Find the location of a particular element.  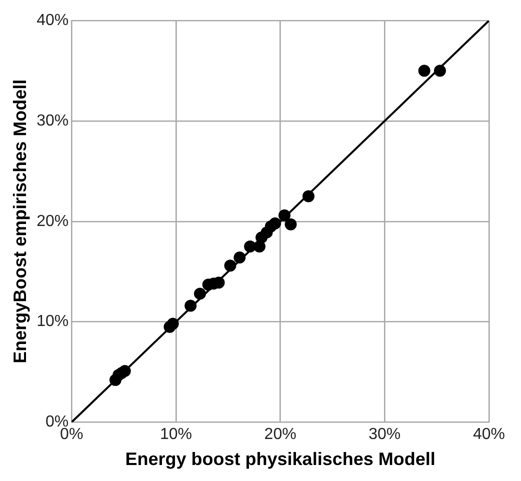

x-axis-title: Energy boost physikalisches Modell is located at coordinates (280, 459).